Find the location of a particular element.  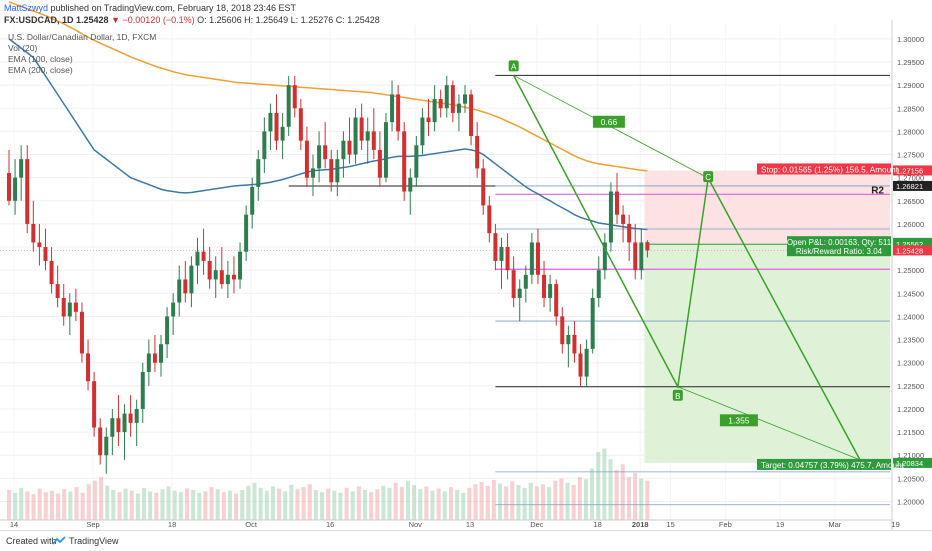

pivot-label: R2 is located at coordinates (877, 190).